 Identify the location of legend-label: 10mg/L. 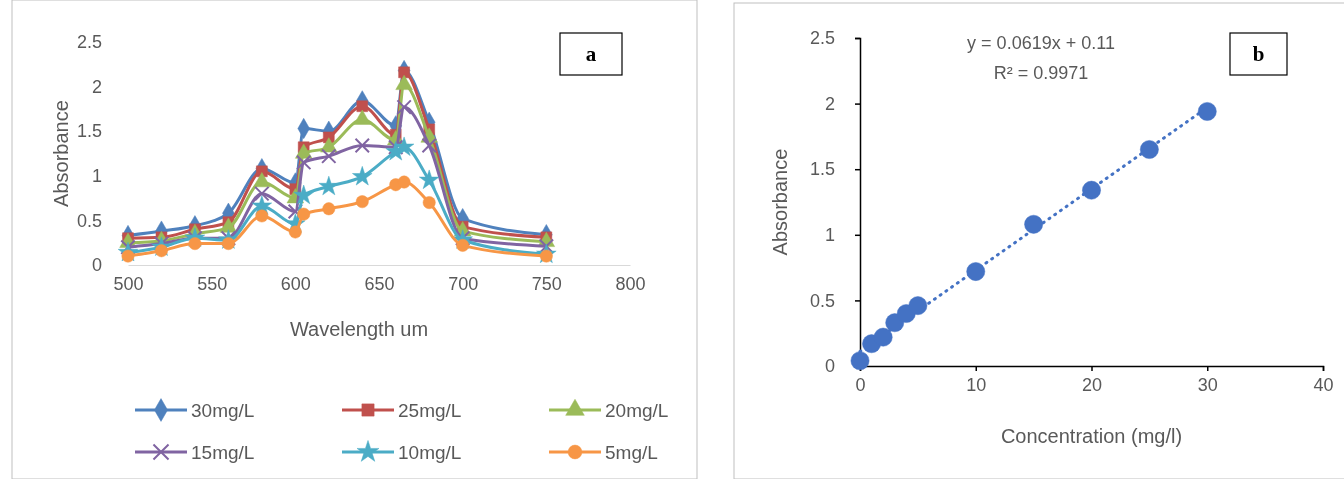
(430, 452).